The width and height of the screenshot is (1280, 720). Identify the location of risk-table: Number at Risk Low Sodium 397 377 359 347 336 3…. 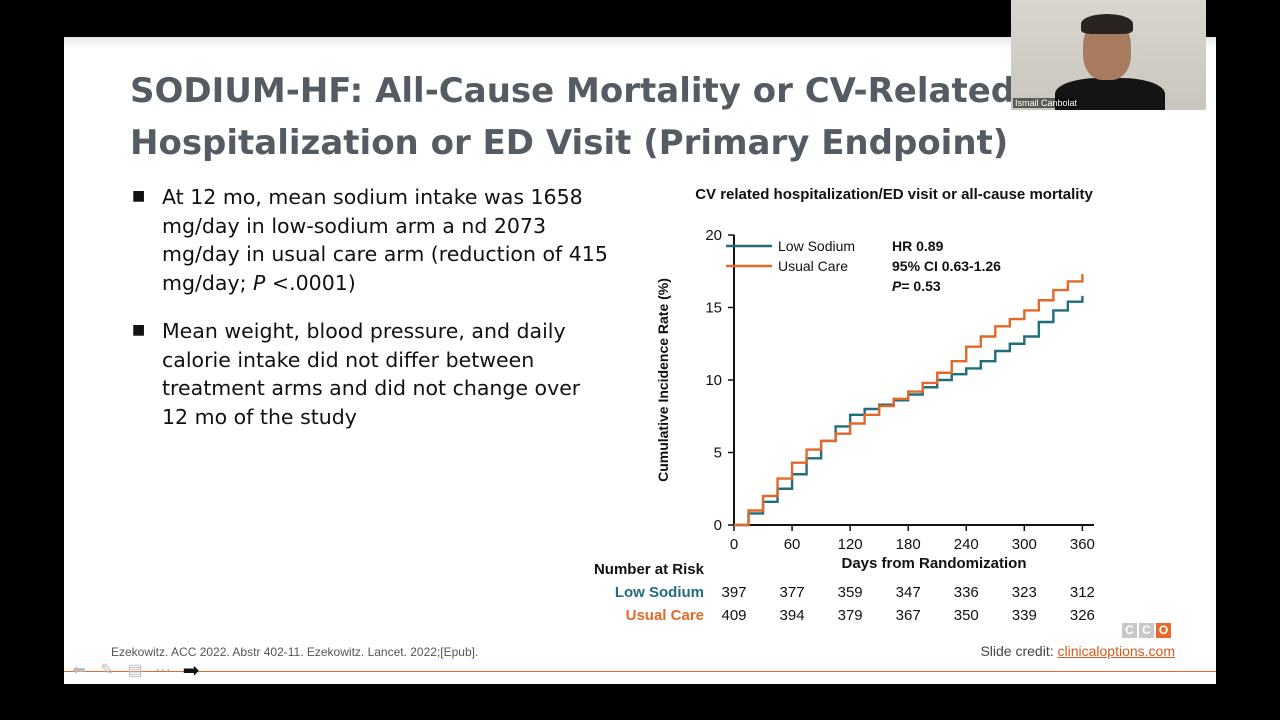
(844, 592).